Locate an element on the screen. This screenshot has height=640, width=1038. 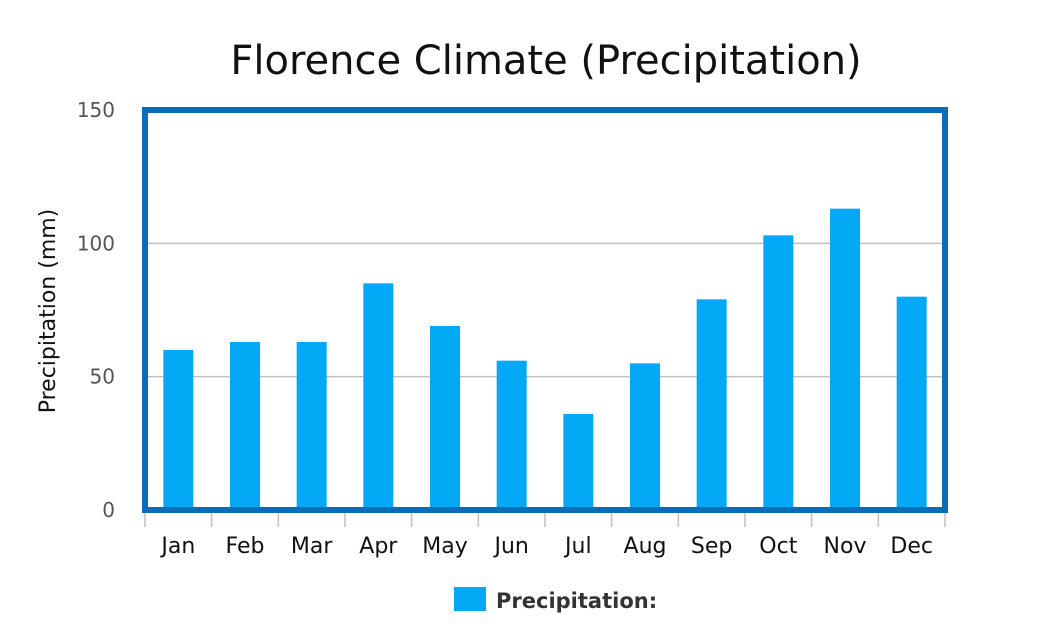
x-tick-label: Feb is located at coordinates (245, 546).